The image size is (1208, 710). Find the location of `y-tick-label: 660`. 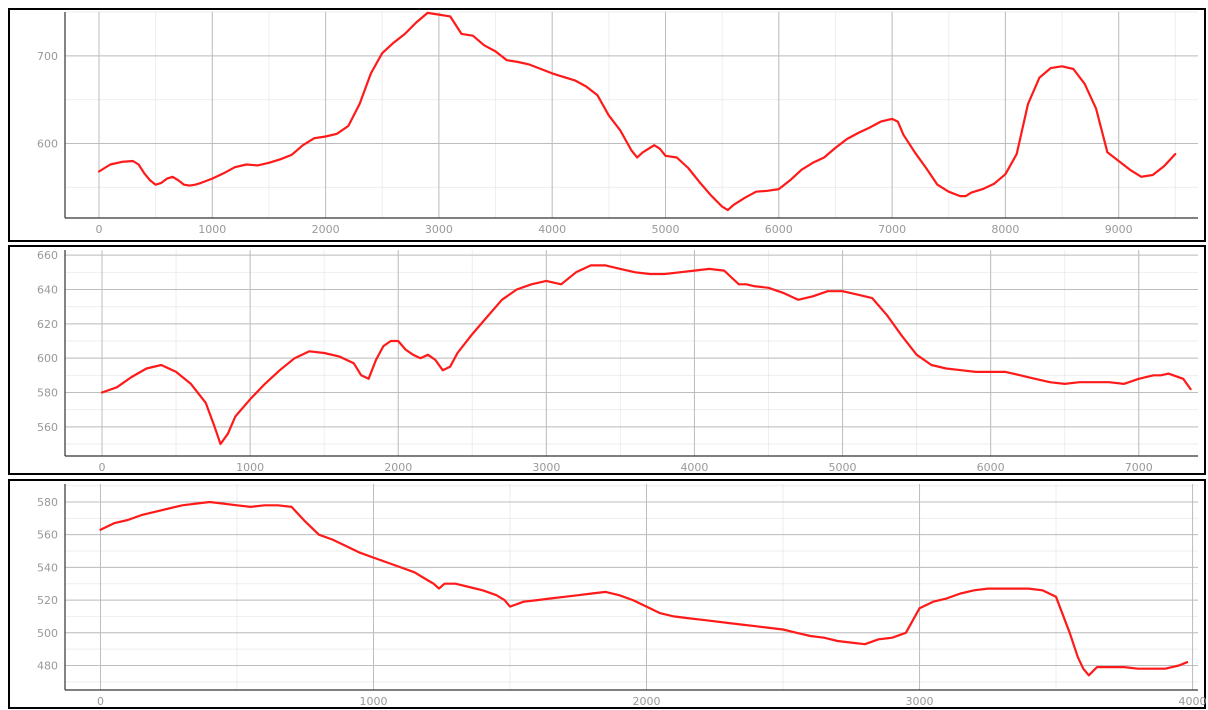

y-tick-label: 660 is located at coordinates (47, 255).